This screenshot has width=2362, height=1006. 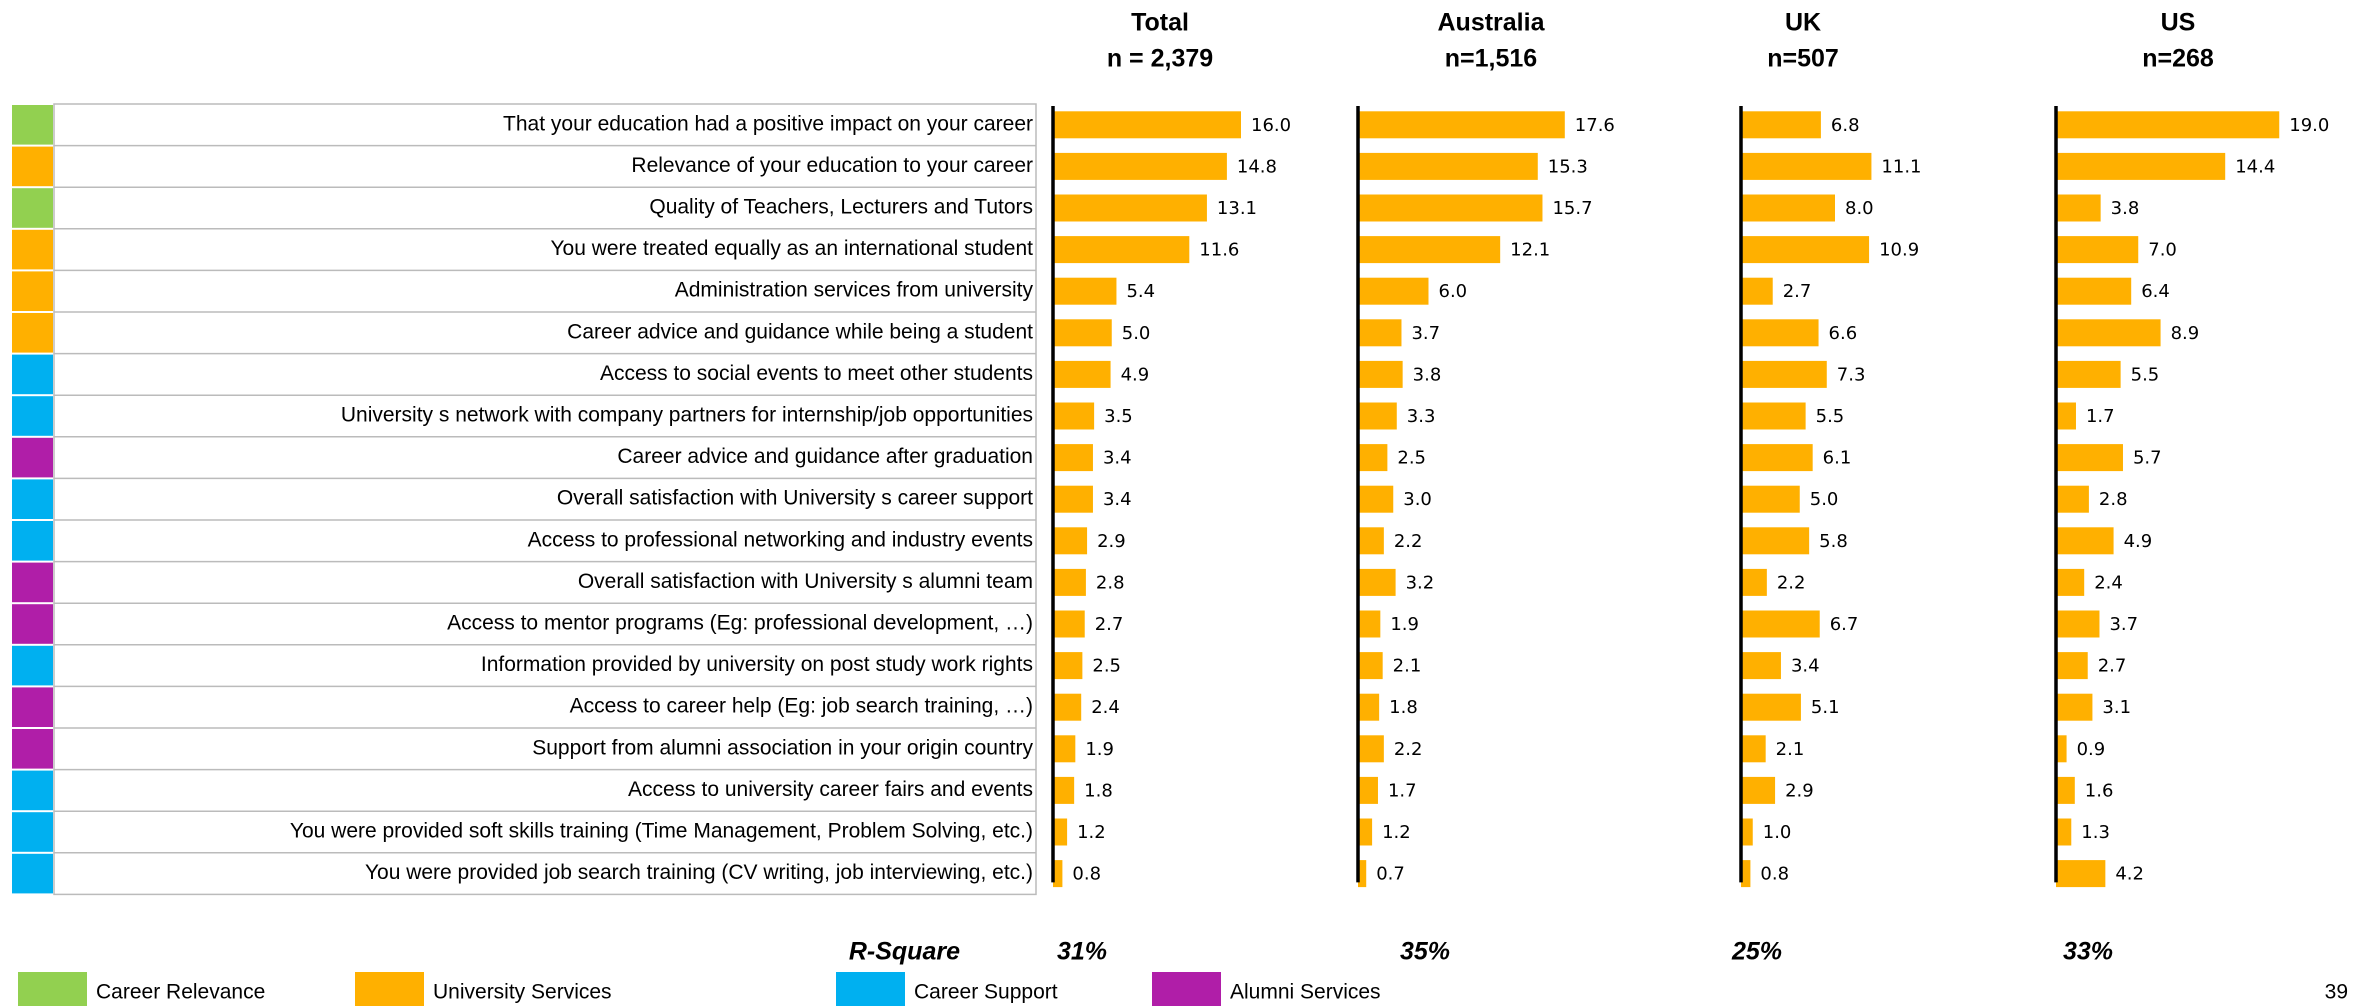 What do you see at coordinates (1859, 208) in the screenshot?
I see `value-label: 8.0` at bounding box center [1859, 208].